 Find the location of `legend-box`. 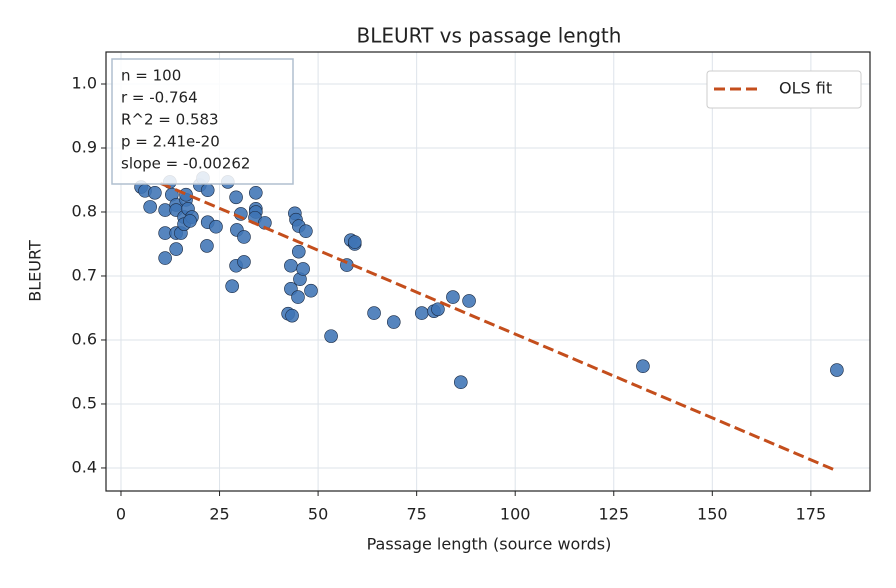

legend-box is located at coordinates (784, 89).